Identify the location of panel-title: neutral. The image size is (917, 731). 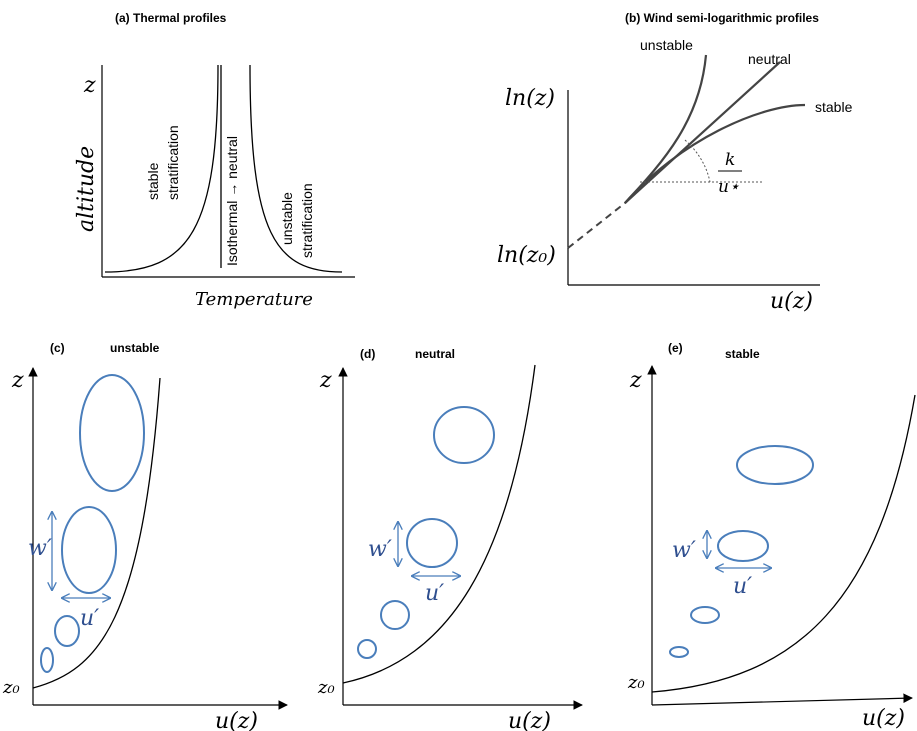
(435, 354).